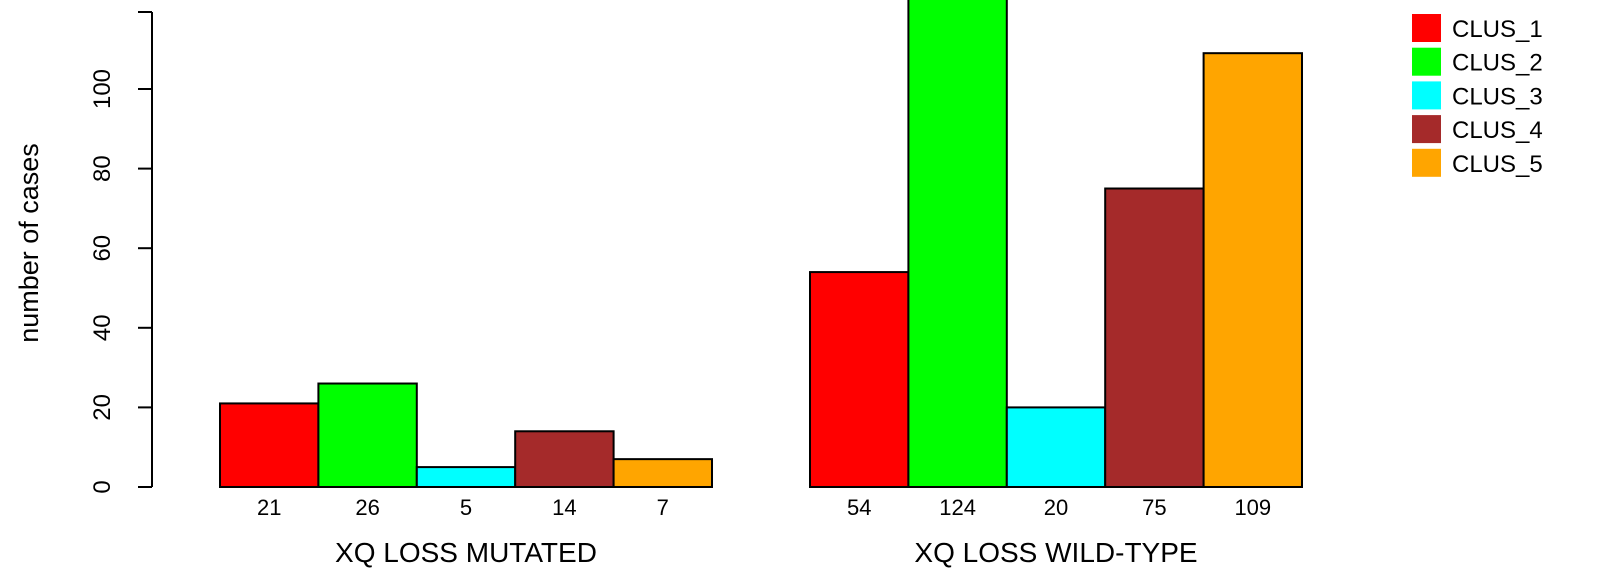  What do you see at coordinates (663, 507) in the screenshot?
I see `bar-value-label: 7` at bounding box center [663, 507].